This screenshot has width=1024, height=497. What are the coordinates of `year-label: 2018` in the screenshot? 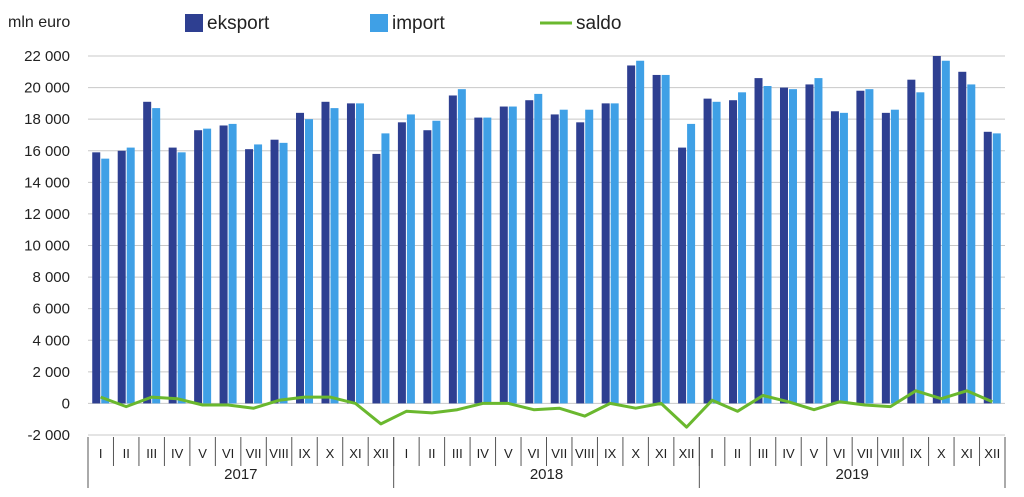 It's located at (546, 474).